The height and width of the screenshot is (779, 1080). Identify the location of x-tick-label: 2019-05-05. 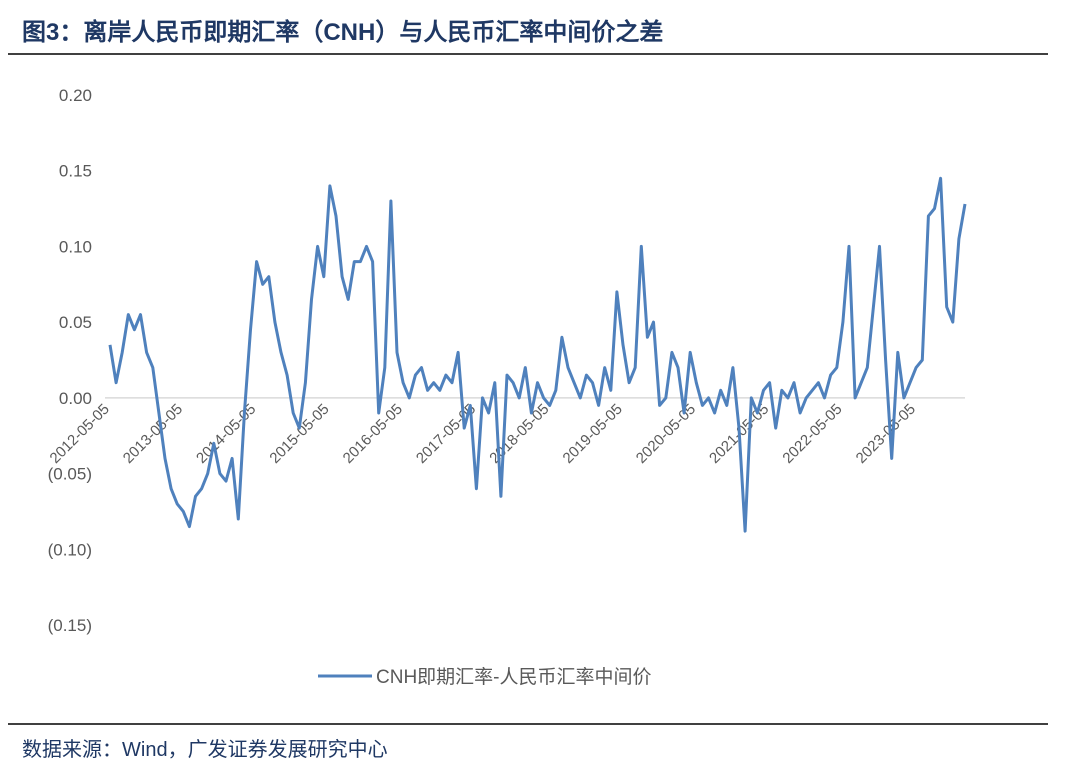
(593, 434).